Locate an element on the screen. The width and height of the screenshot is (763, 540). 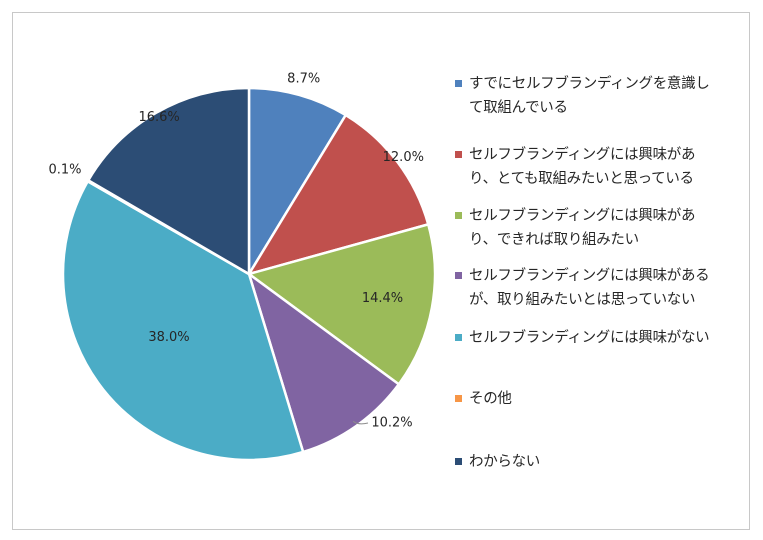
legend-item-4: セルフブランディングには興味がない is located at coordinates (600, 338).